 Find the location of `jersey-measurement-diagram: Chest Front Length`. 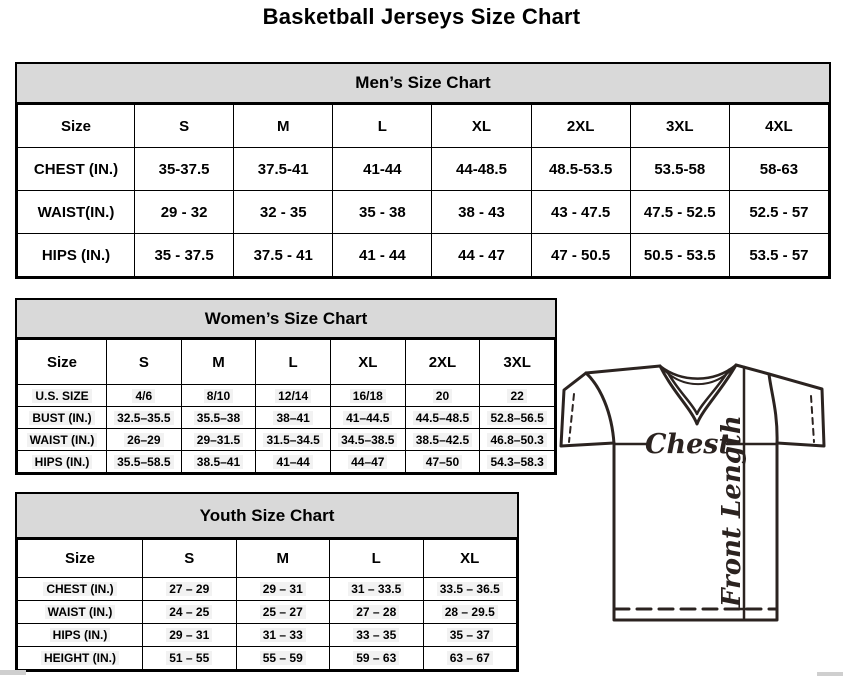

jersey-measurement-diagram: Chest Front Length is located at coordinates (698, 498).